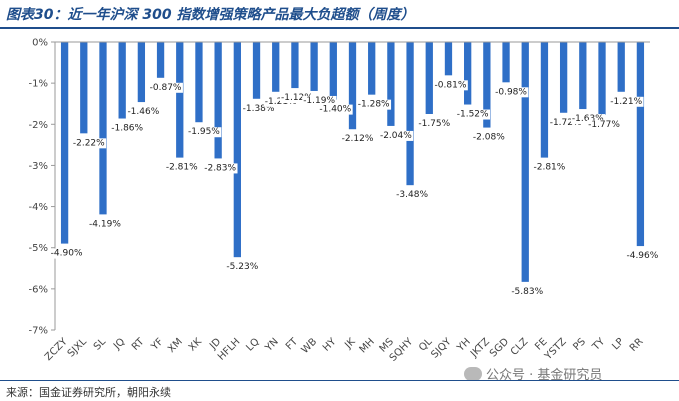 The height and width of the screenshot is (401, 679). I want to click on data-label: -1.38%, so click(259, 109).